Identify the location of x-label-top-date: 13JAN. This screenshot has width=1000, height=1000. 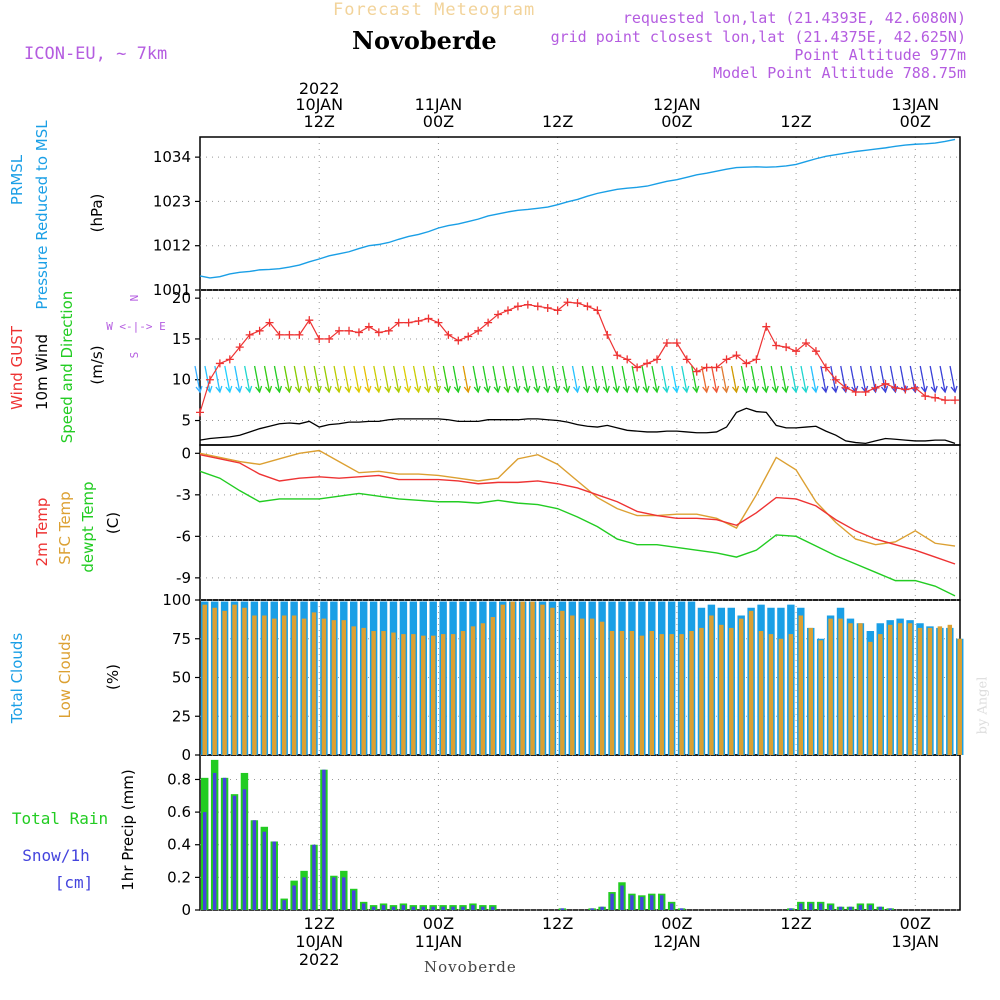
(915, 104).